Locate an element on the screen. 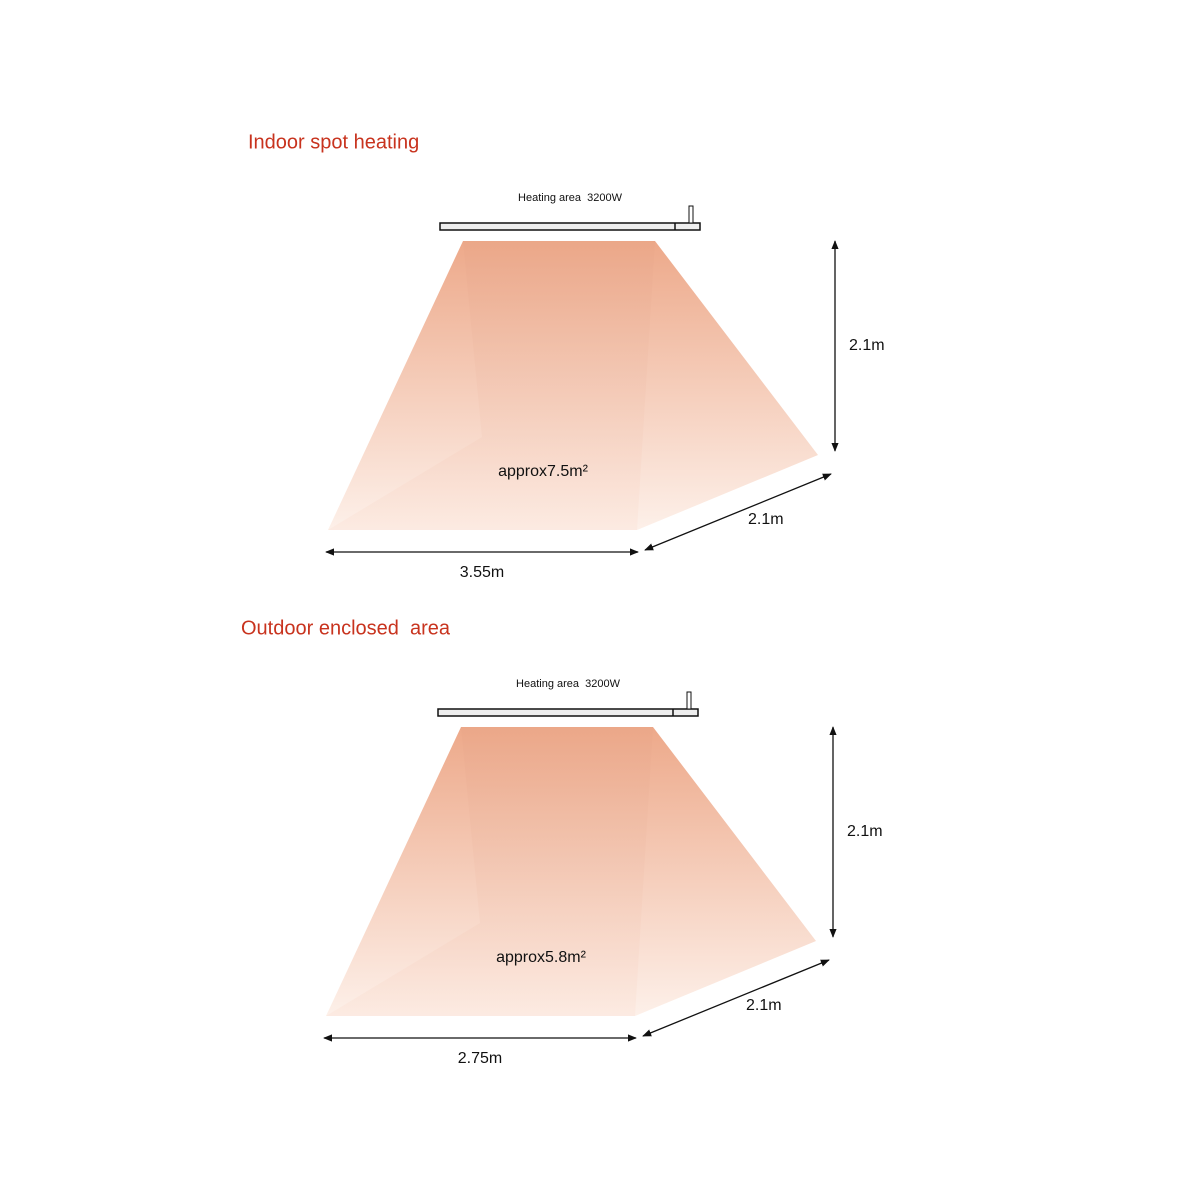 The width and height of the screenshot is (1200, 1200). area-label: approx5.8m² is located at coordinates (541, 957).